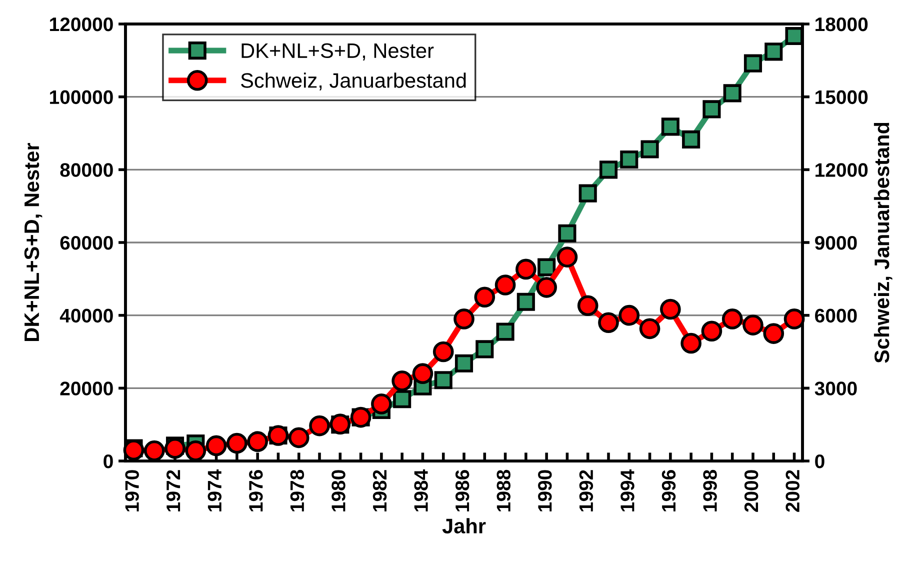  I want to click on x-axis-title: Jahr, so click(464, 526).